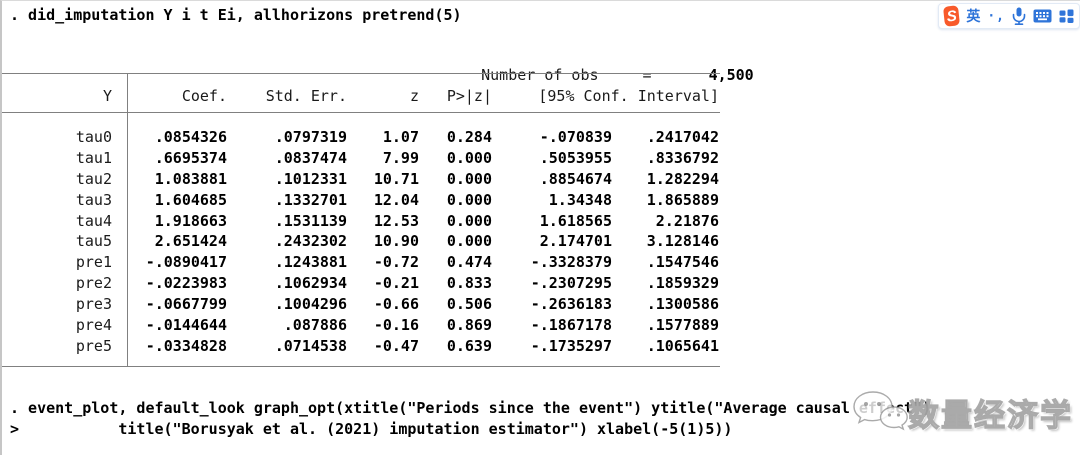  What do you see at coordinates (682, 304) in the screenshot?
I see `row-ci-high: .1300586` at bounding box center [682, 304].